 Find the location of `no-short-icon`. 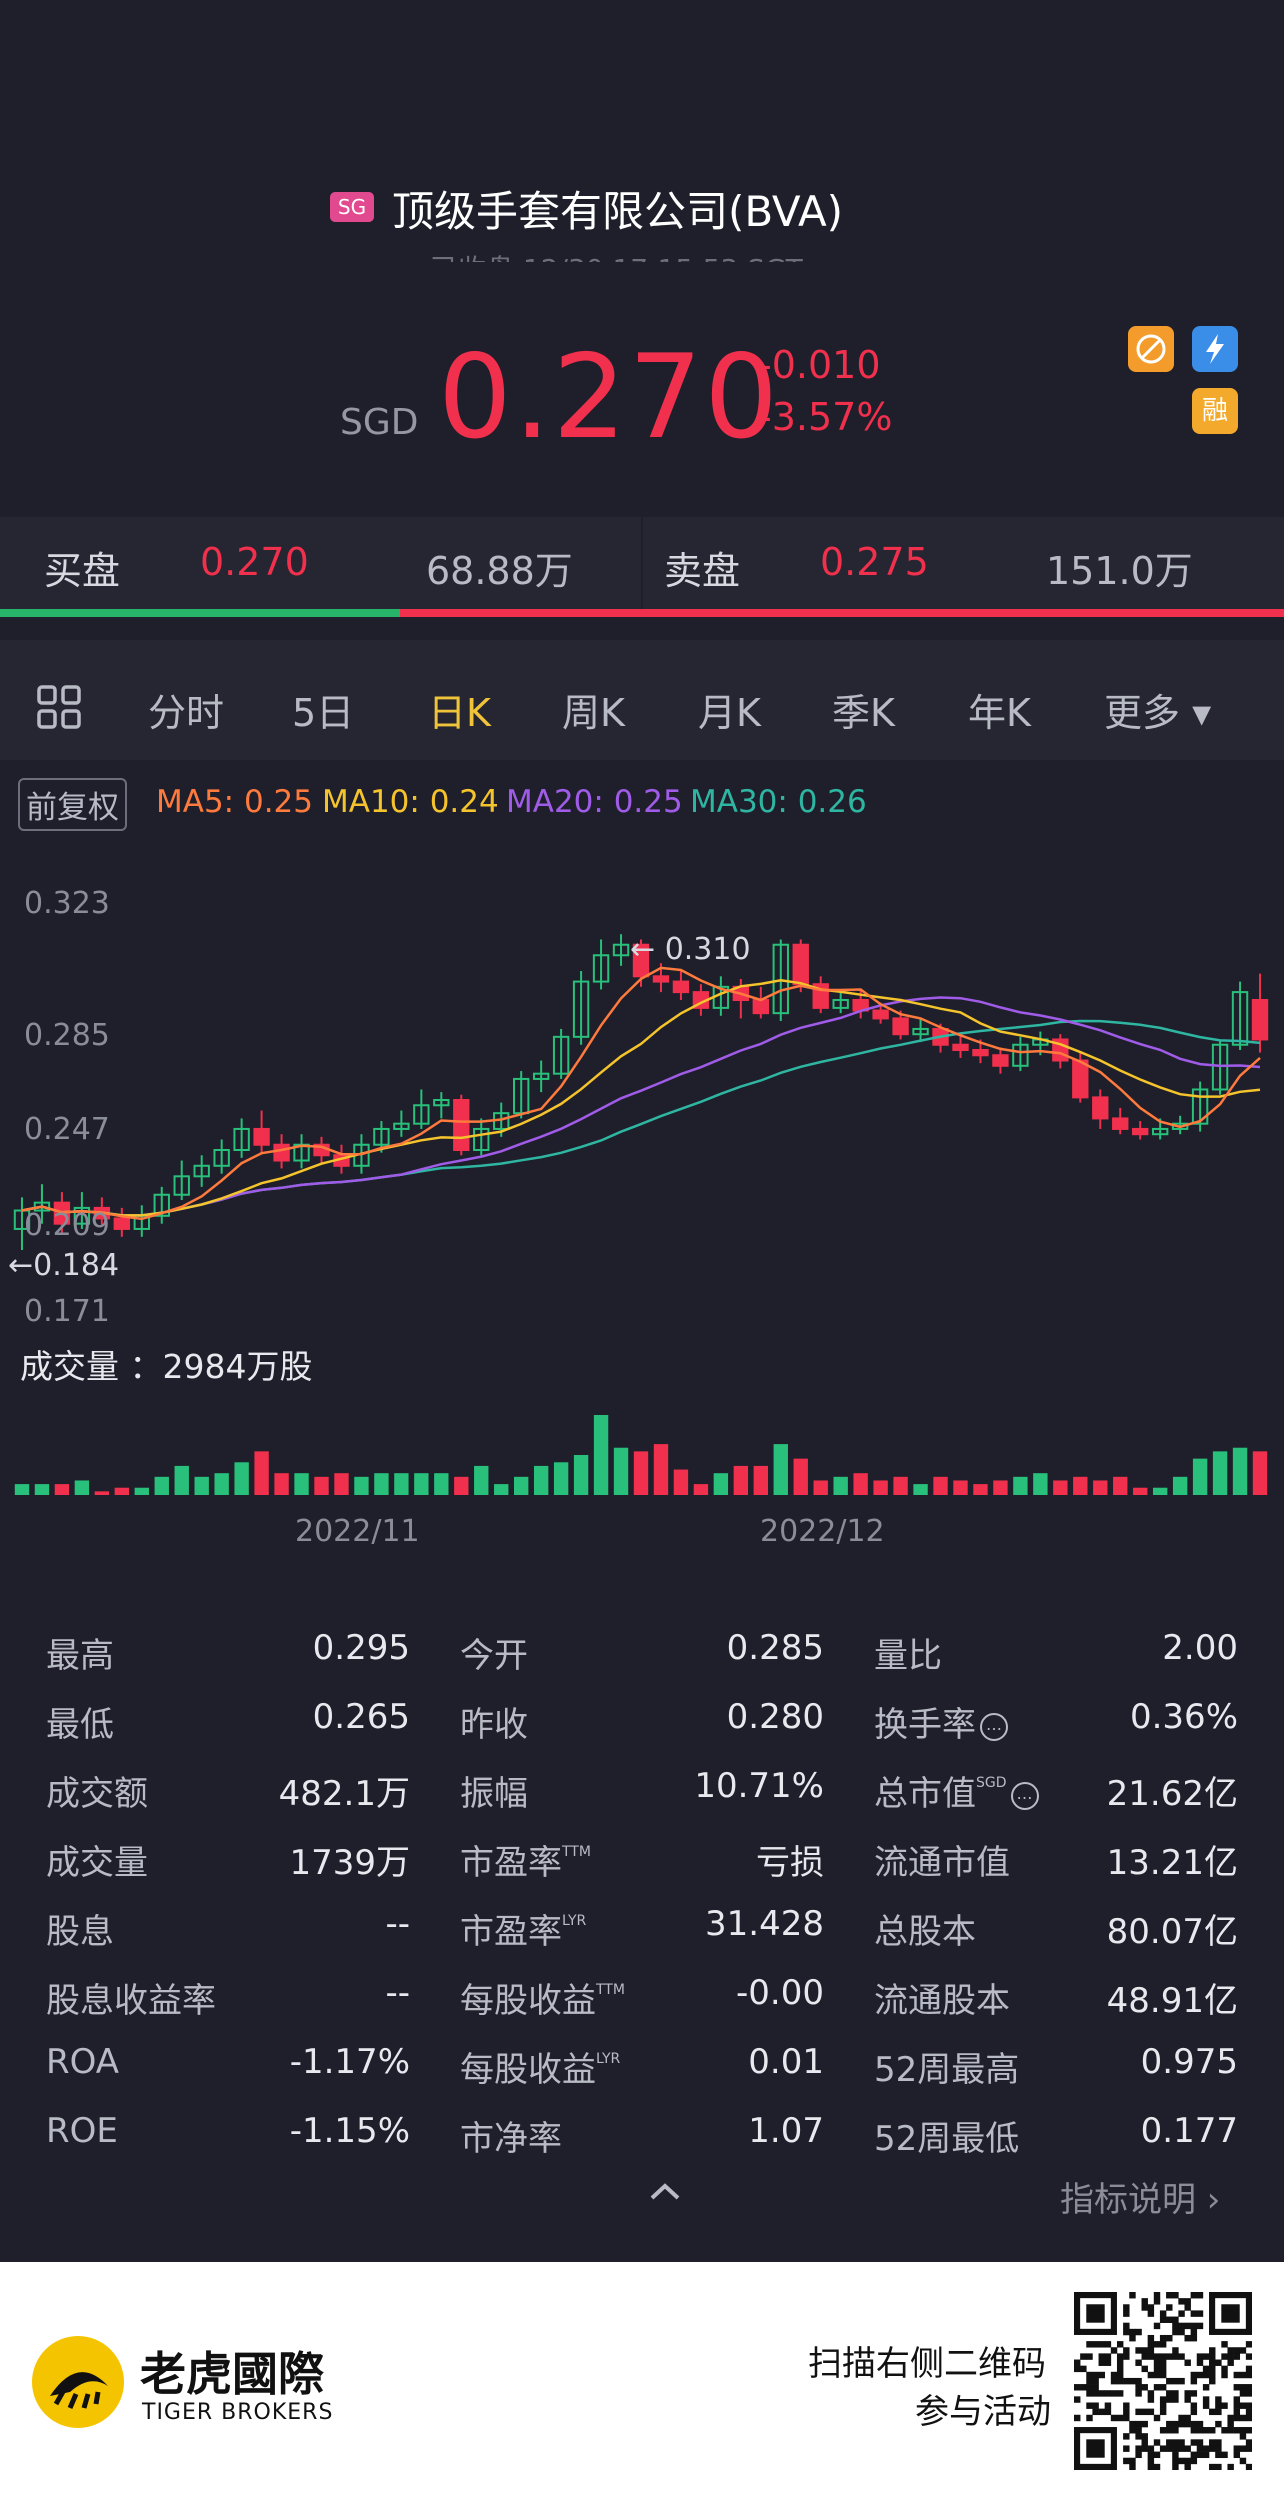

no-short-icon is located at coordinates (1151, 349).